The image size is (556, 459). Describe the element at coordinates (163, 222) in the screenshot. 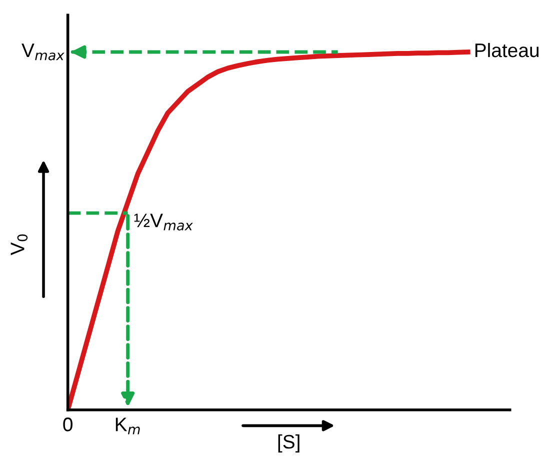

I see `ref-line-label: ½V$_{max}$` at that location.